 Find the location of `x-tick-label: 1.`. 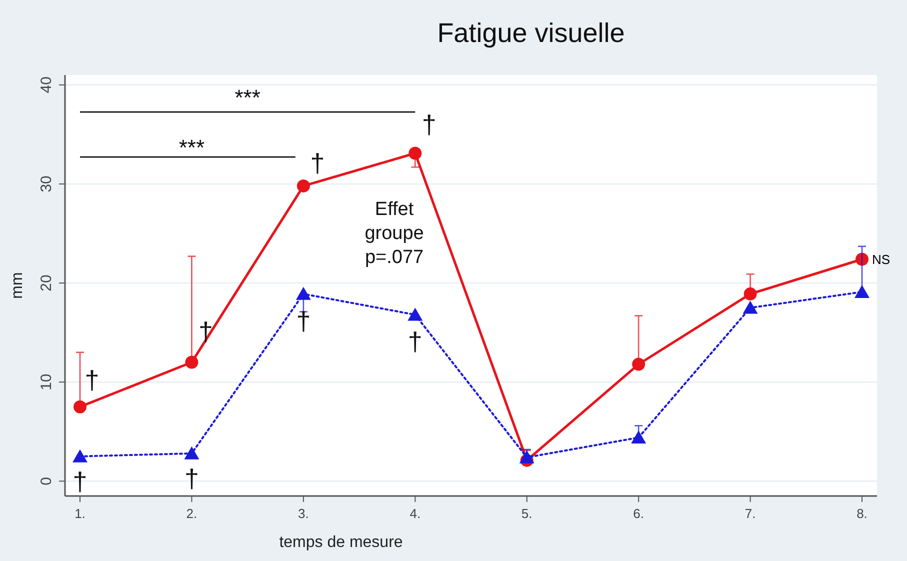

x-tick-label: 1. is located at coordinates (80, 513).